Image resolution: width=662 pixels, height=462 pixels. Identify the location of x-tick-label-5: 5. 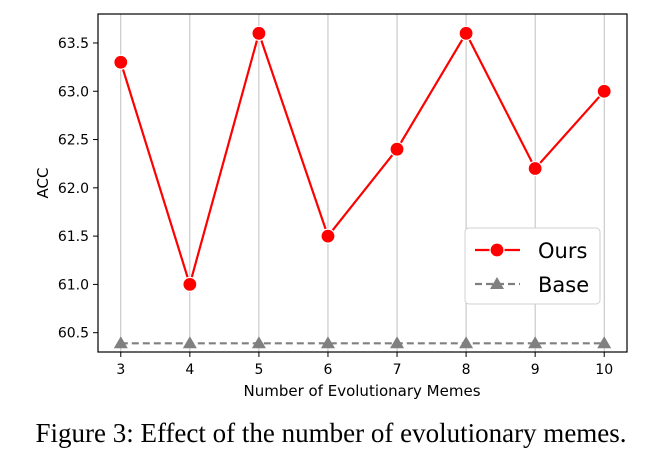
(258, 370).